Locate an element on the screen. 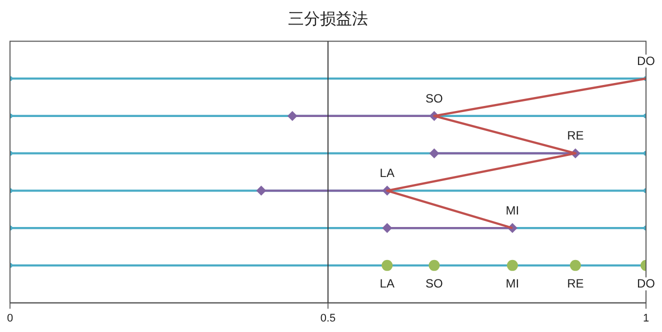 This screenshot has height=332, width=662. x-tick-label: 1 is located at coordinates (646, 318).